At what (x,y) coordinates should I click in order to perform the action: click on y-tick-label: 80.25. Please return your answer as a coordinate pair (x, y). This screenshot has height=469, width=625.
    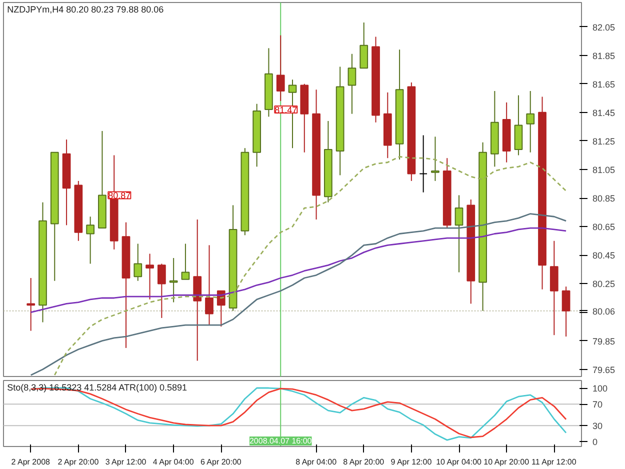
    Looking at the image, I should click on (604, 284).